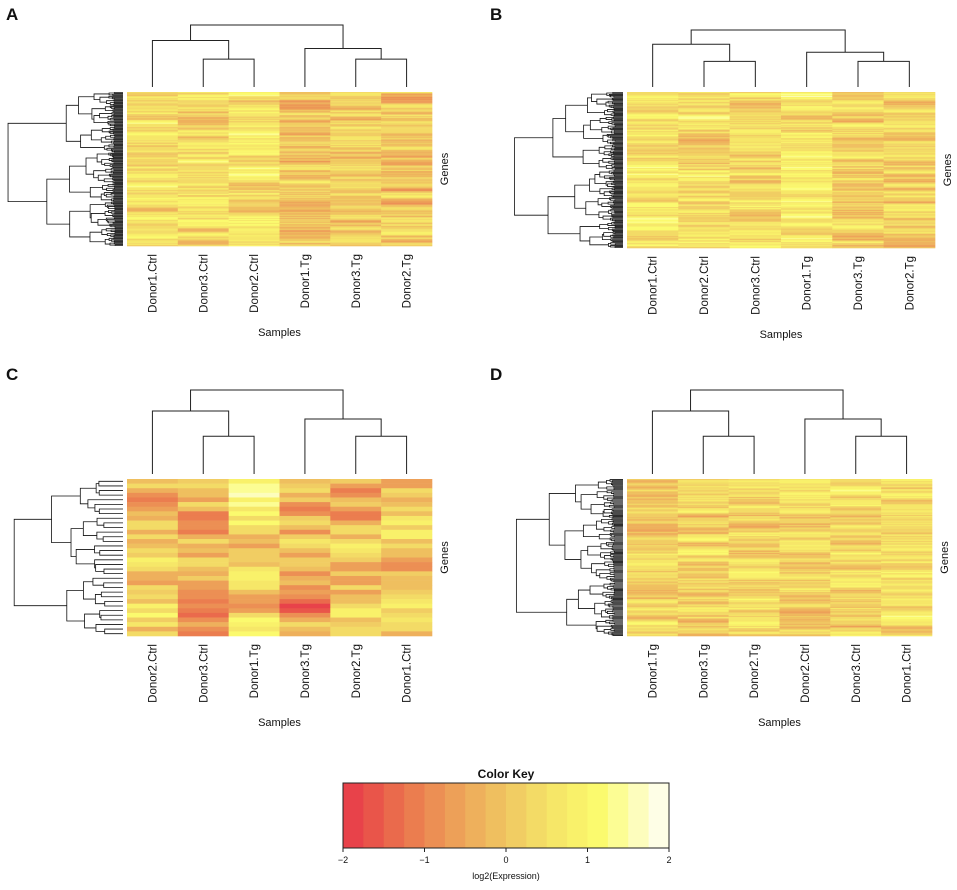  Describe the element at coordinates (767, 404) in the screenshot. I see `dendrogram-branch` at that location.